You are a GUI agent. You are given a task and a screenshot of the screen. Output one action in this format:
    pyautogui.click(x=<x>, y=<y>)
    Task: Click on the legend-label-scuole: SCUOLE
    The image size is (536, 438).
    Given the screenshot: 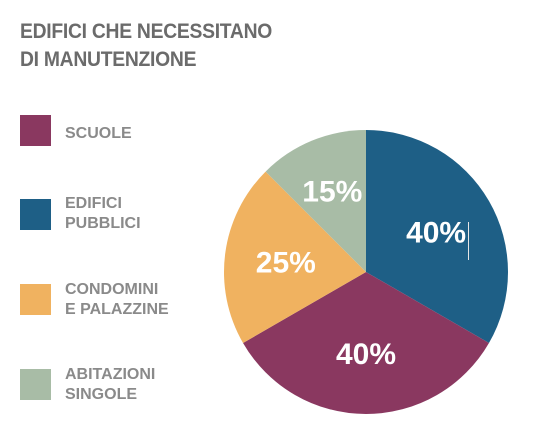 What is the action you would take?
    pyautogui.click(x=98, y=134)
    